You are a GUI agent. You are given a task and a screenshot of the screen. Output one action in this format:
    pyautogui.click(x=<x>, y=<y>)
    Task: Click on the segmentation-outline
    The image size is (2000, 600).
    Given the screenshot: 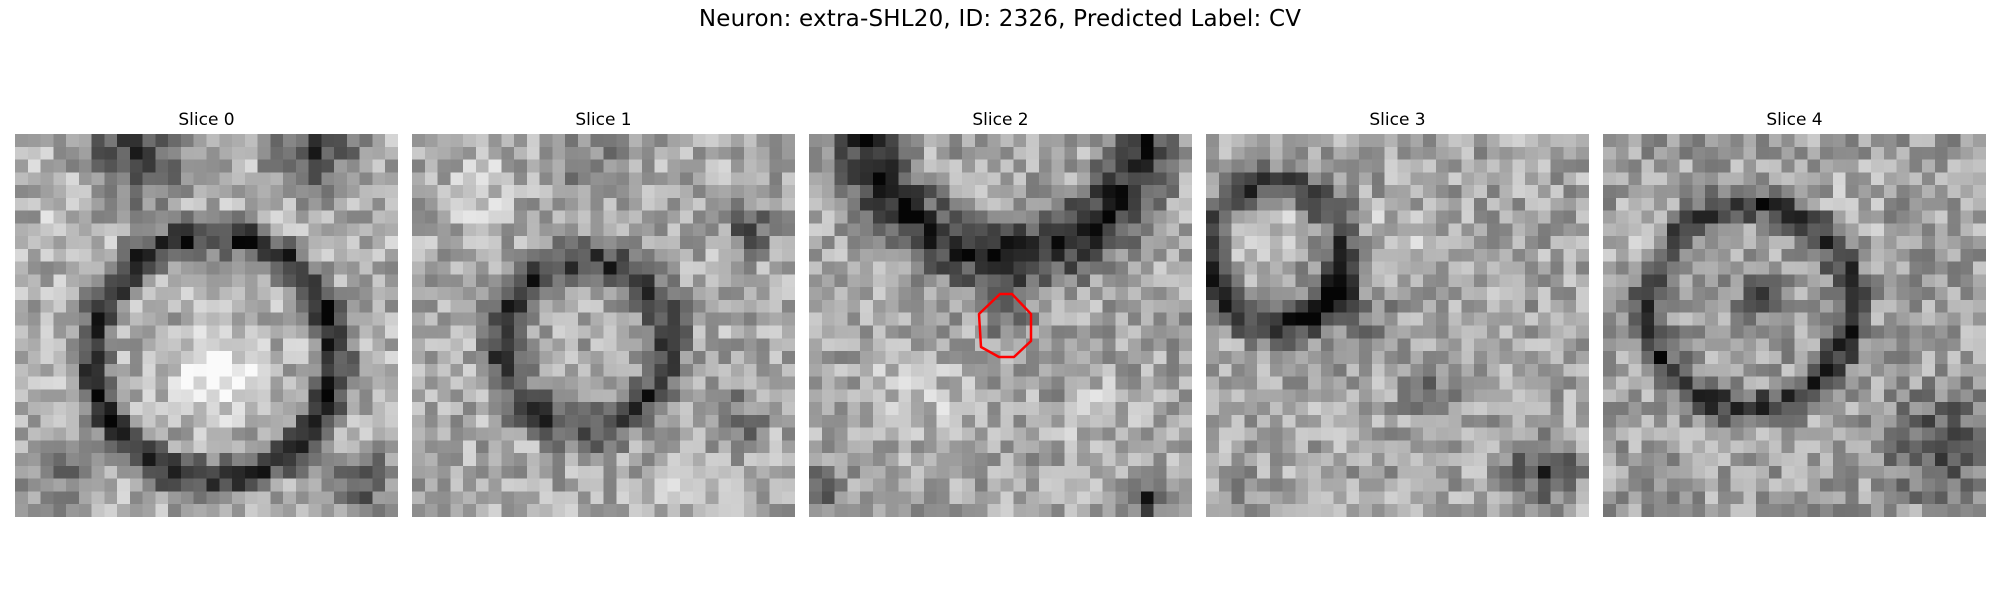 What is the action you would take?
    pyautogui.click(x=1005, y=325)
    